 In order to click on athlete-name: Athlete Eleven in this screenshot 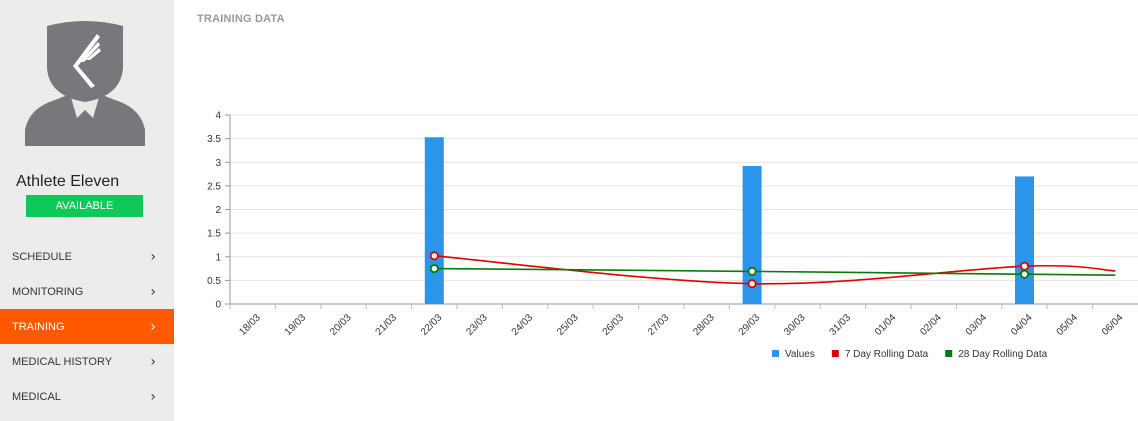, I will do `click(68, 181)`.